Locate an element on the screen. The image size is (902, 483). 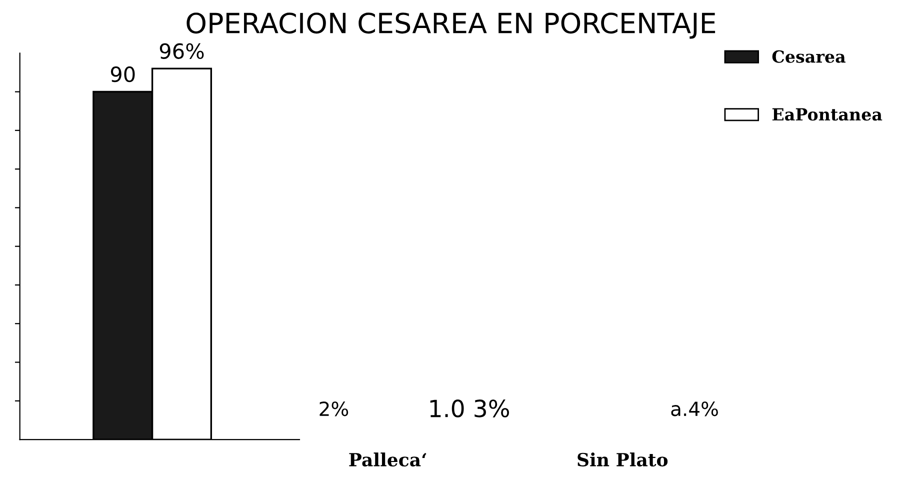
text: 2% is located at coordinates (334, 408).